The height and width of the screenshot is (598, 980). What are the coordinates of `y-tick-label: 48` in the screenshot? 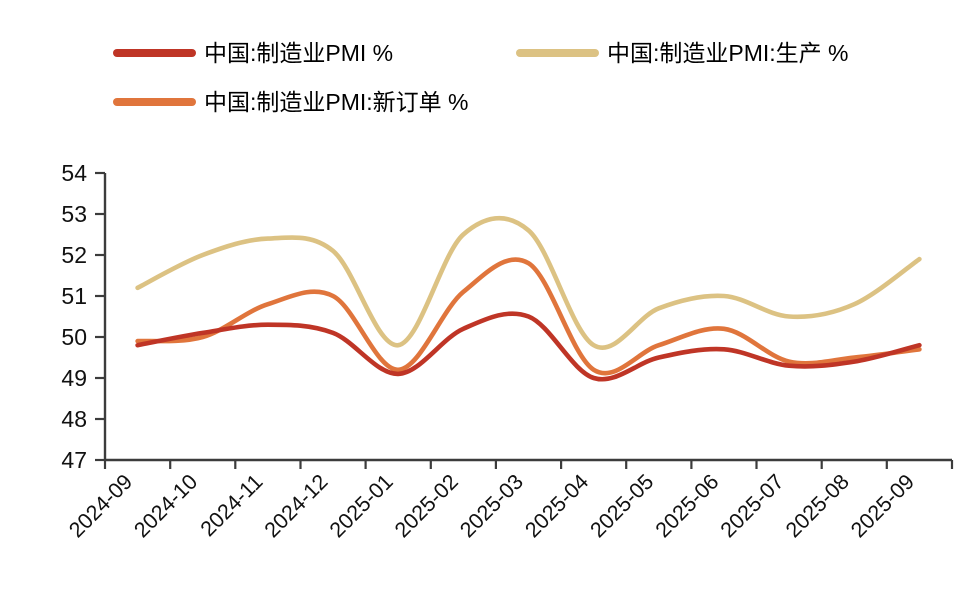 It's located at (74, 419).